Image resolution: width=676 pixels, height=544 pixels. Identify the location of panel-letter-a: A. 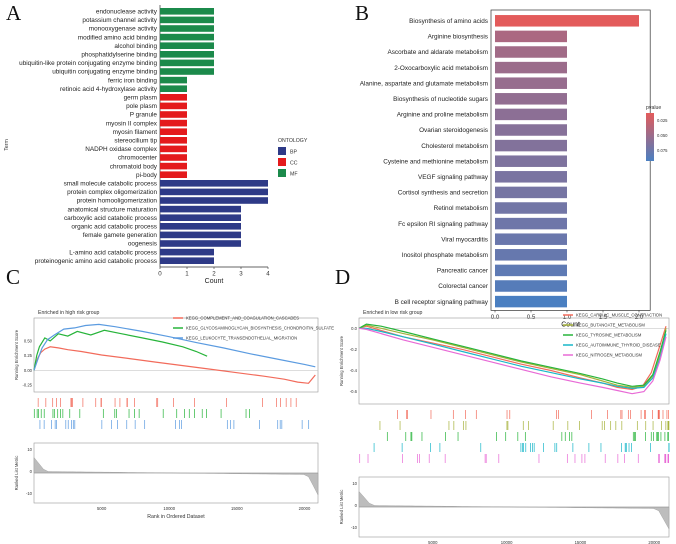
(14, 13).